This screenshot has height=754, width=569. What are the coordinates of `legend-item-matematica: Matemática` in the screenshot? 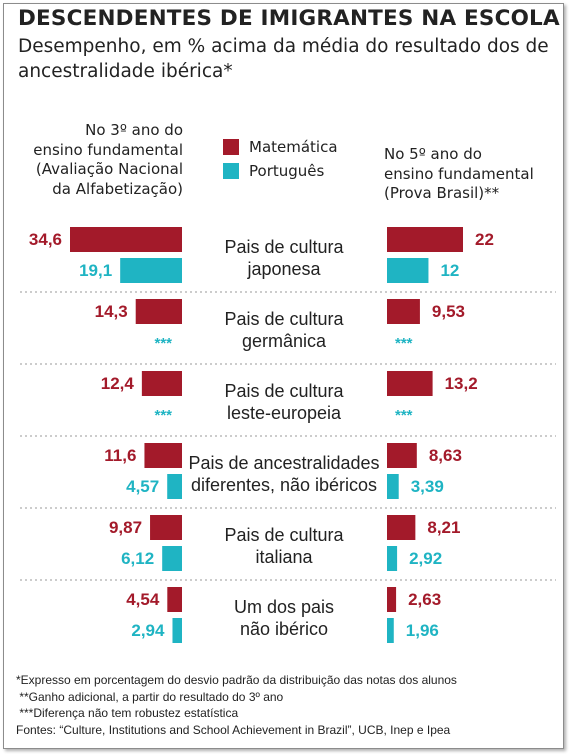 It's located at (280, 147).